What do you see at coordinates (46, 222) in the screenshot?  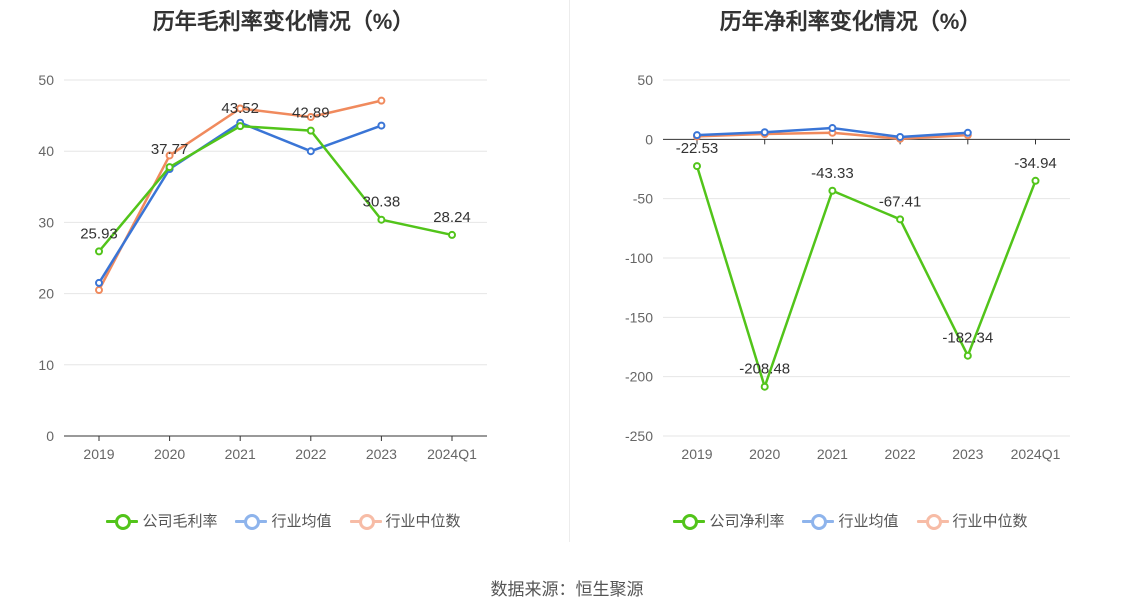 I see `y-tick-label: 30` at bounding box center [46, 222].